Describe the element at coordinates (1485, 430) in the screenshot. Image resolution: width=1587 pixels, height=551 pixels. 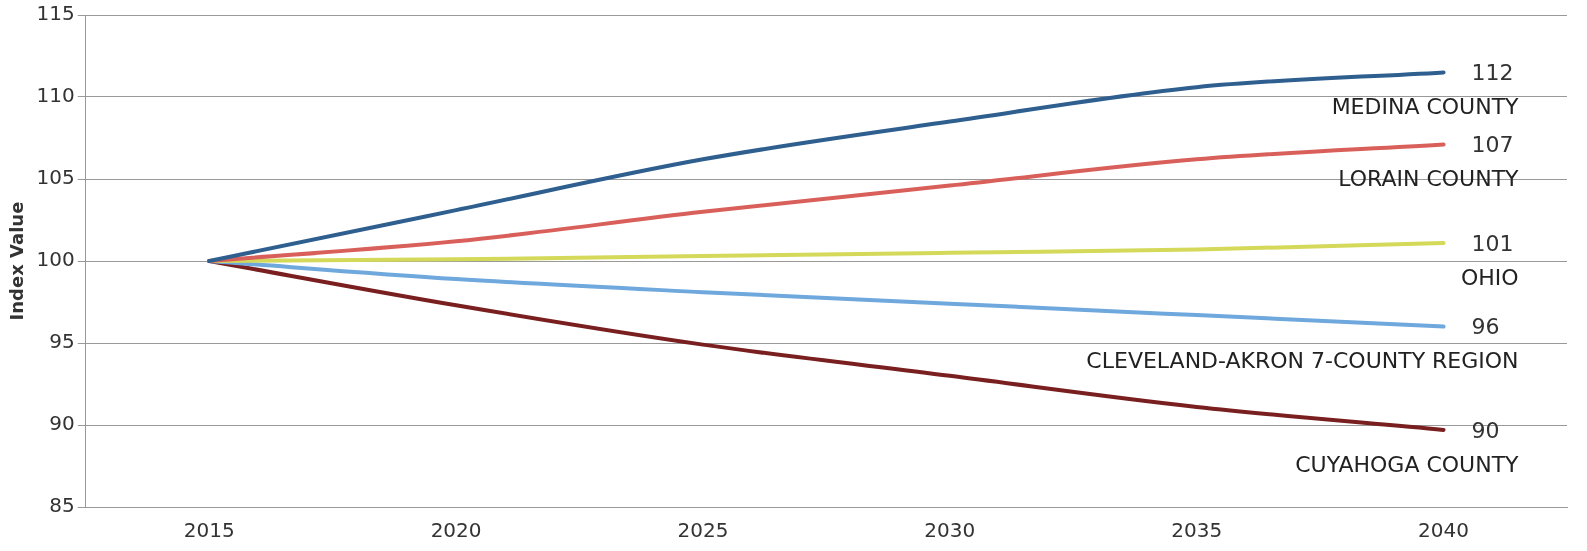
I see `data-label: 90` at that location.